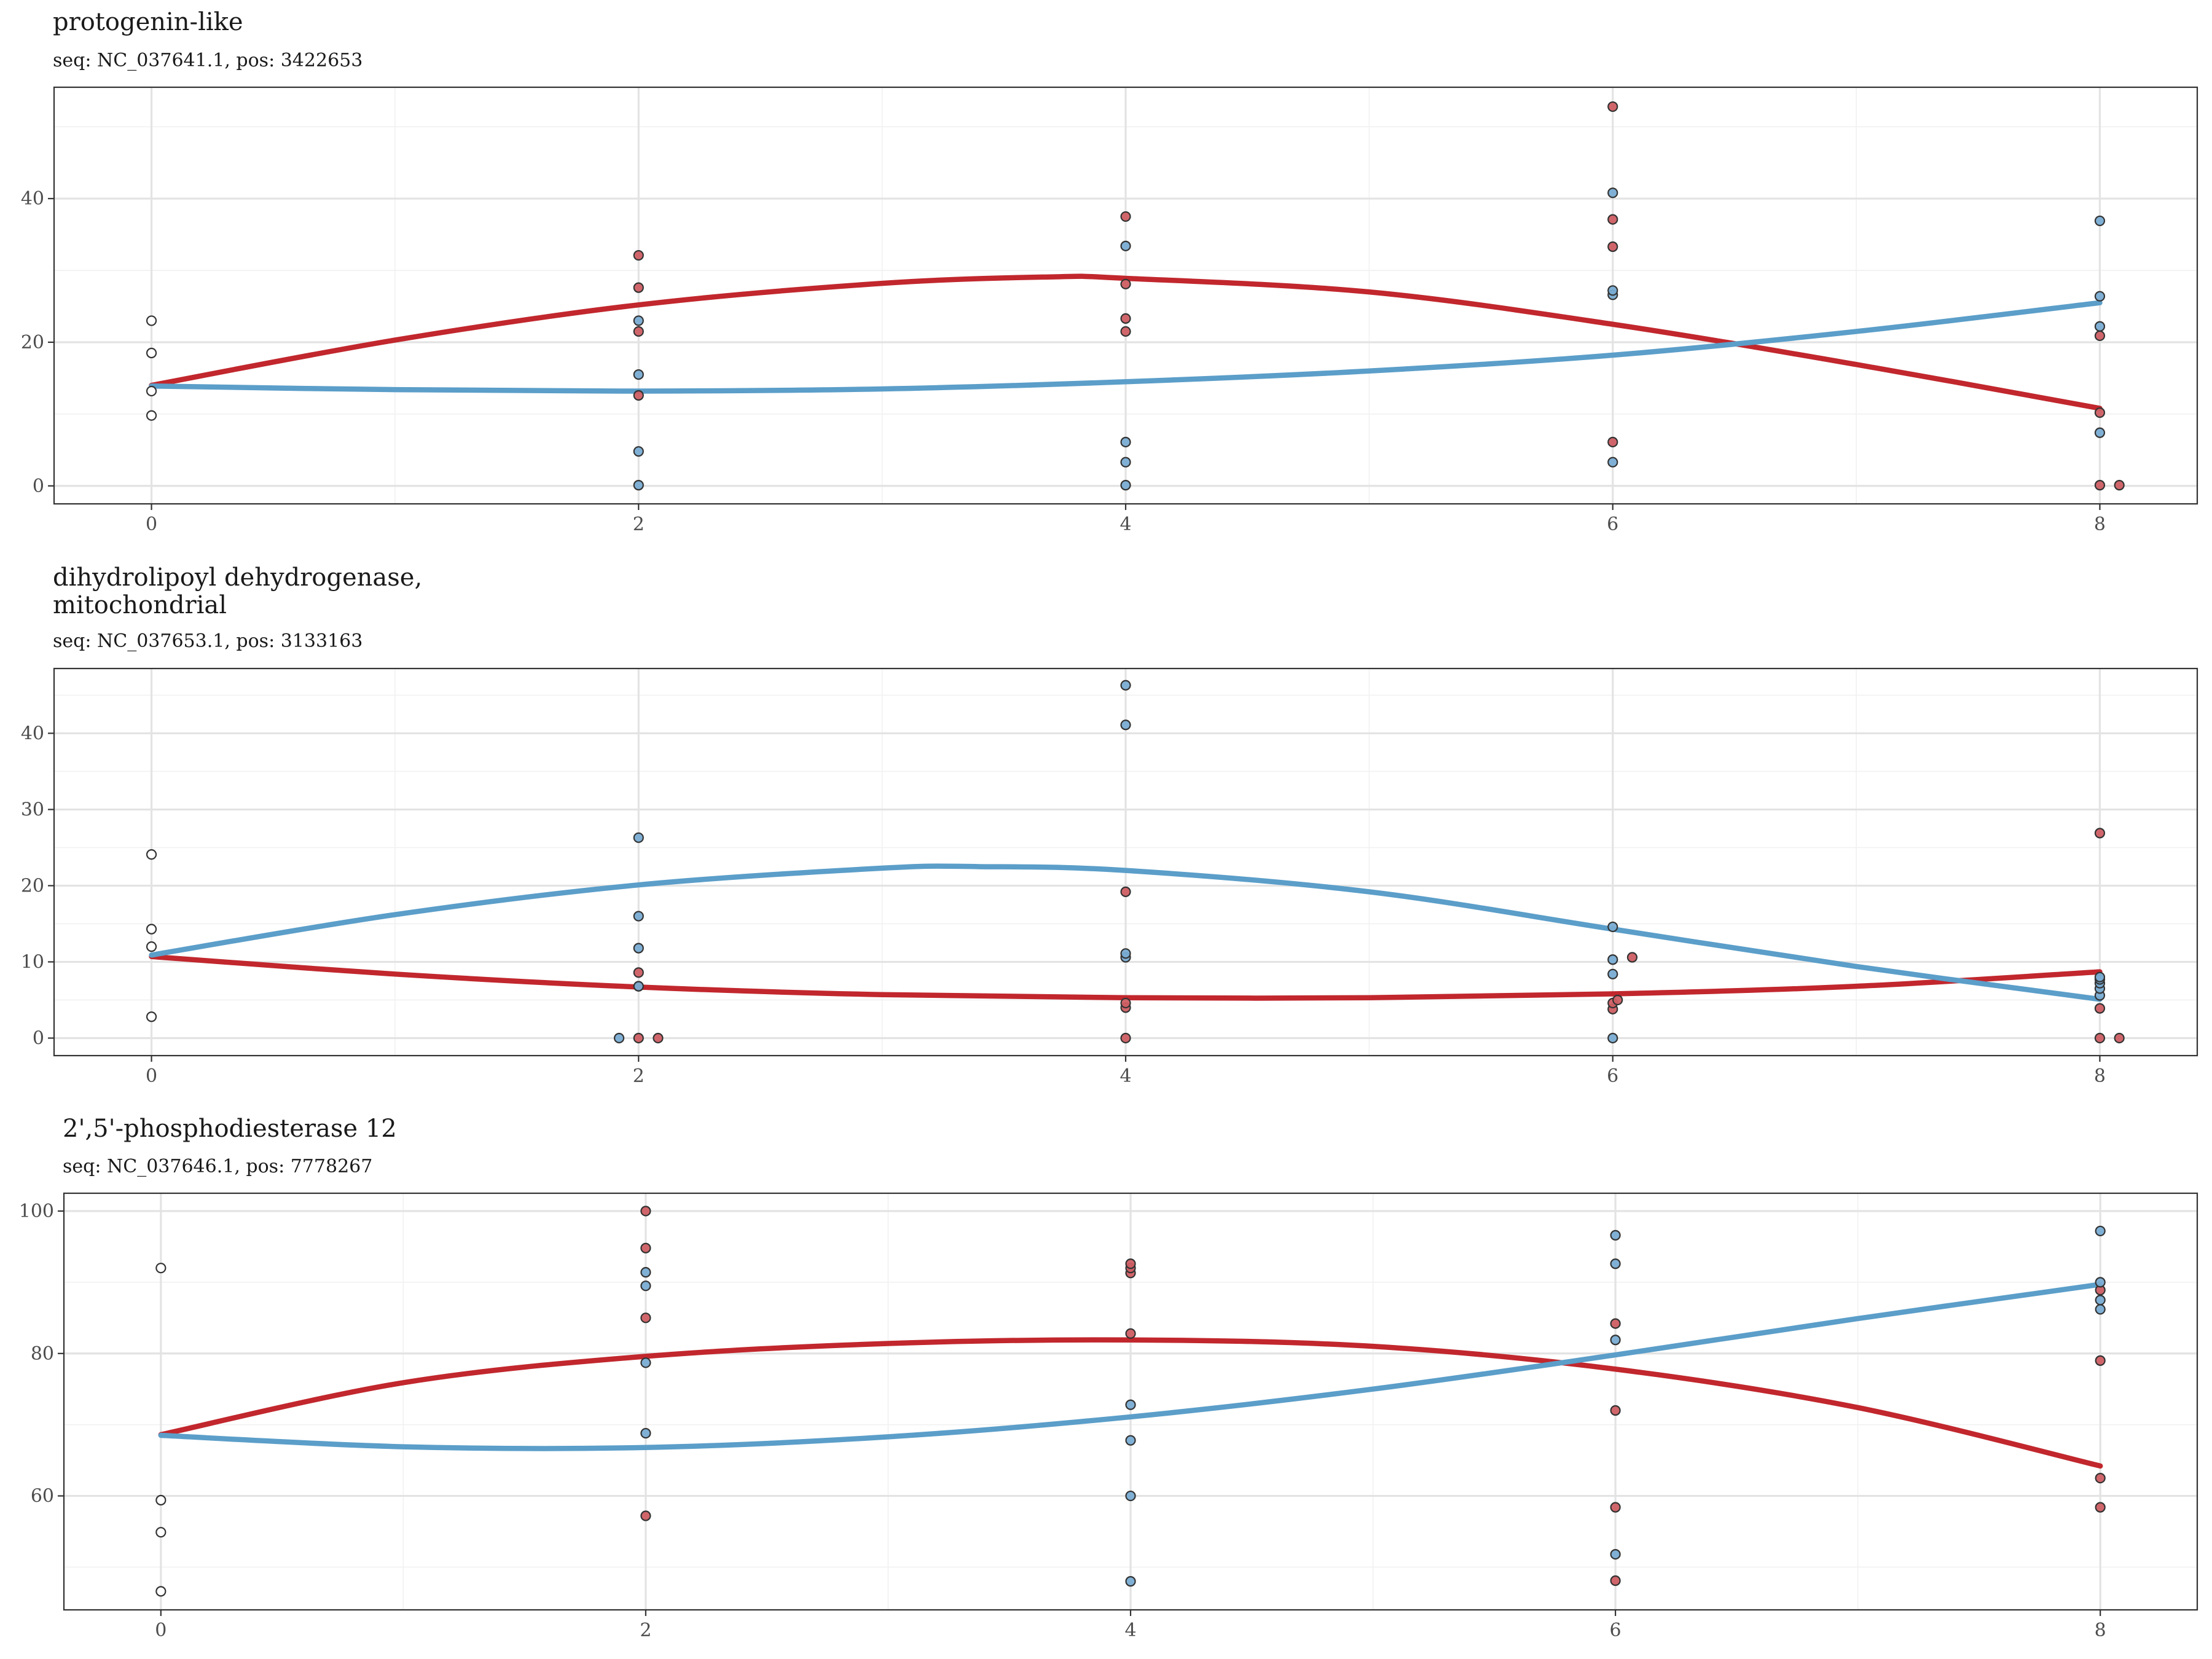 This screenshot has width=2212, height=1659. Describe the element at coordinates (237, 577) in the screenshot. I see `panel-title-line-1: dihydrolipoyl dehydrogenase,` at that location.